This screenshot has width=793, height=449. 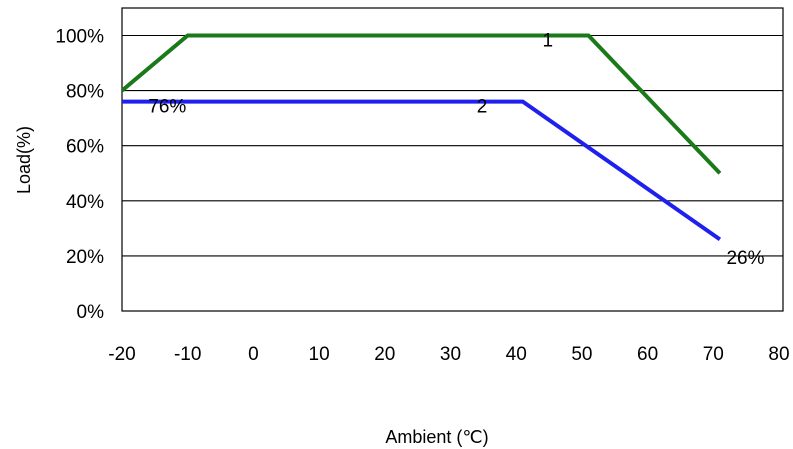 I want to click on x-tick-label: 60, so click(x=647, y=354).